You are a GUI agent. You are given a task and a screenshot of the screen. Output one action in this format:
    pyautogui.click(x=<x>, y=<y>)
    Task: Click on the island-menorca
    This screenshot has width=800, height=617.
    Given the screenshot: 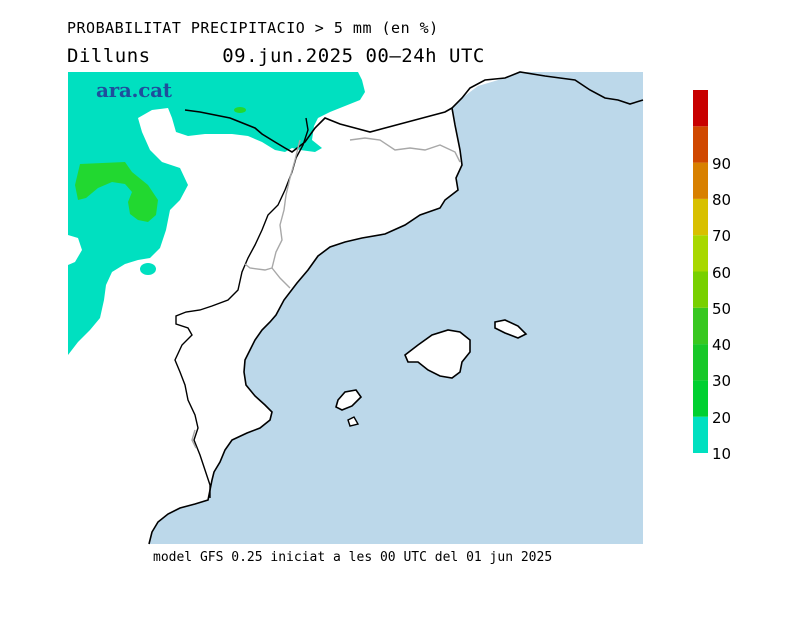 What is the action you would take?
    pyautogui.click(x=511, y=329)
    